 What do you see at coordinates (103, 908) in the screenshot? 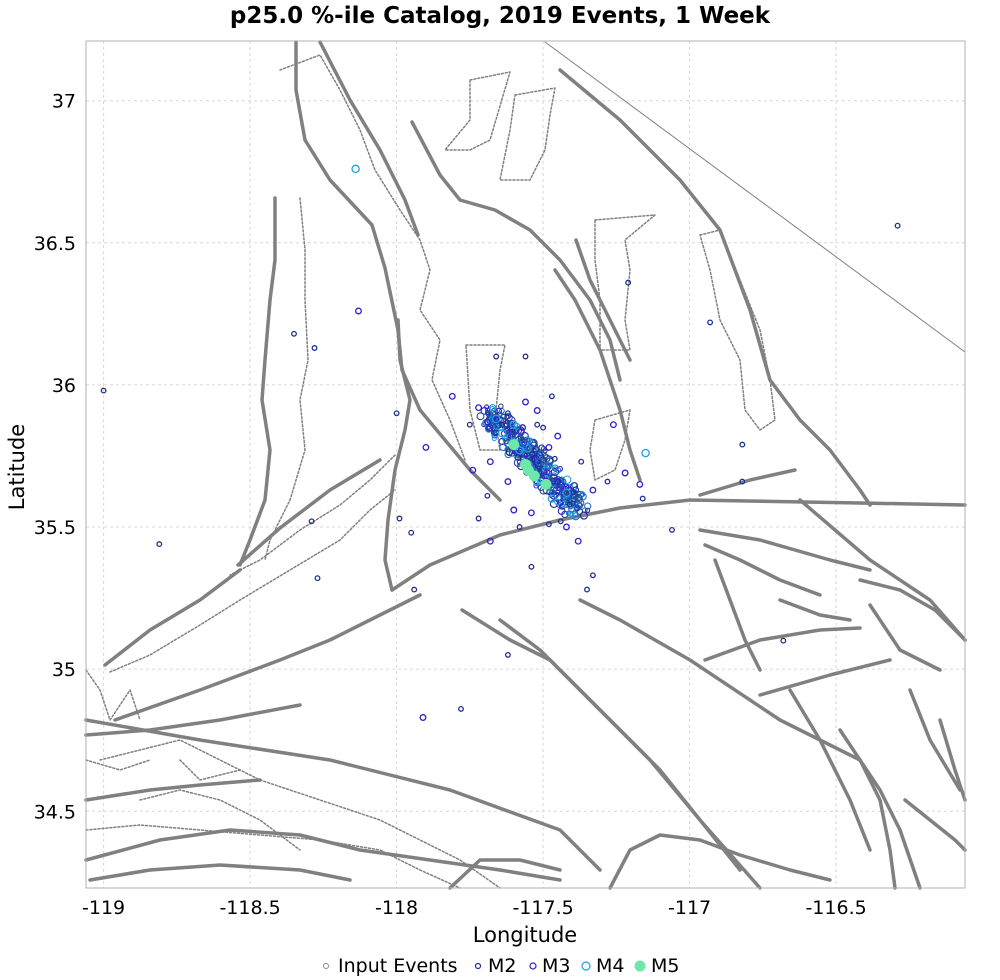
I see `x-tick-label: -119` at bounding box center [103, 908].